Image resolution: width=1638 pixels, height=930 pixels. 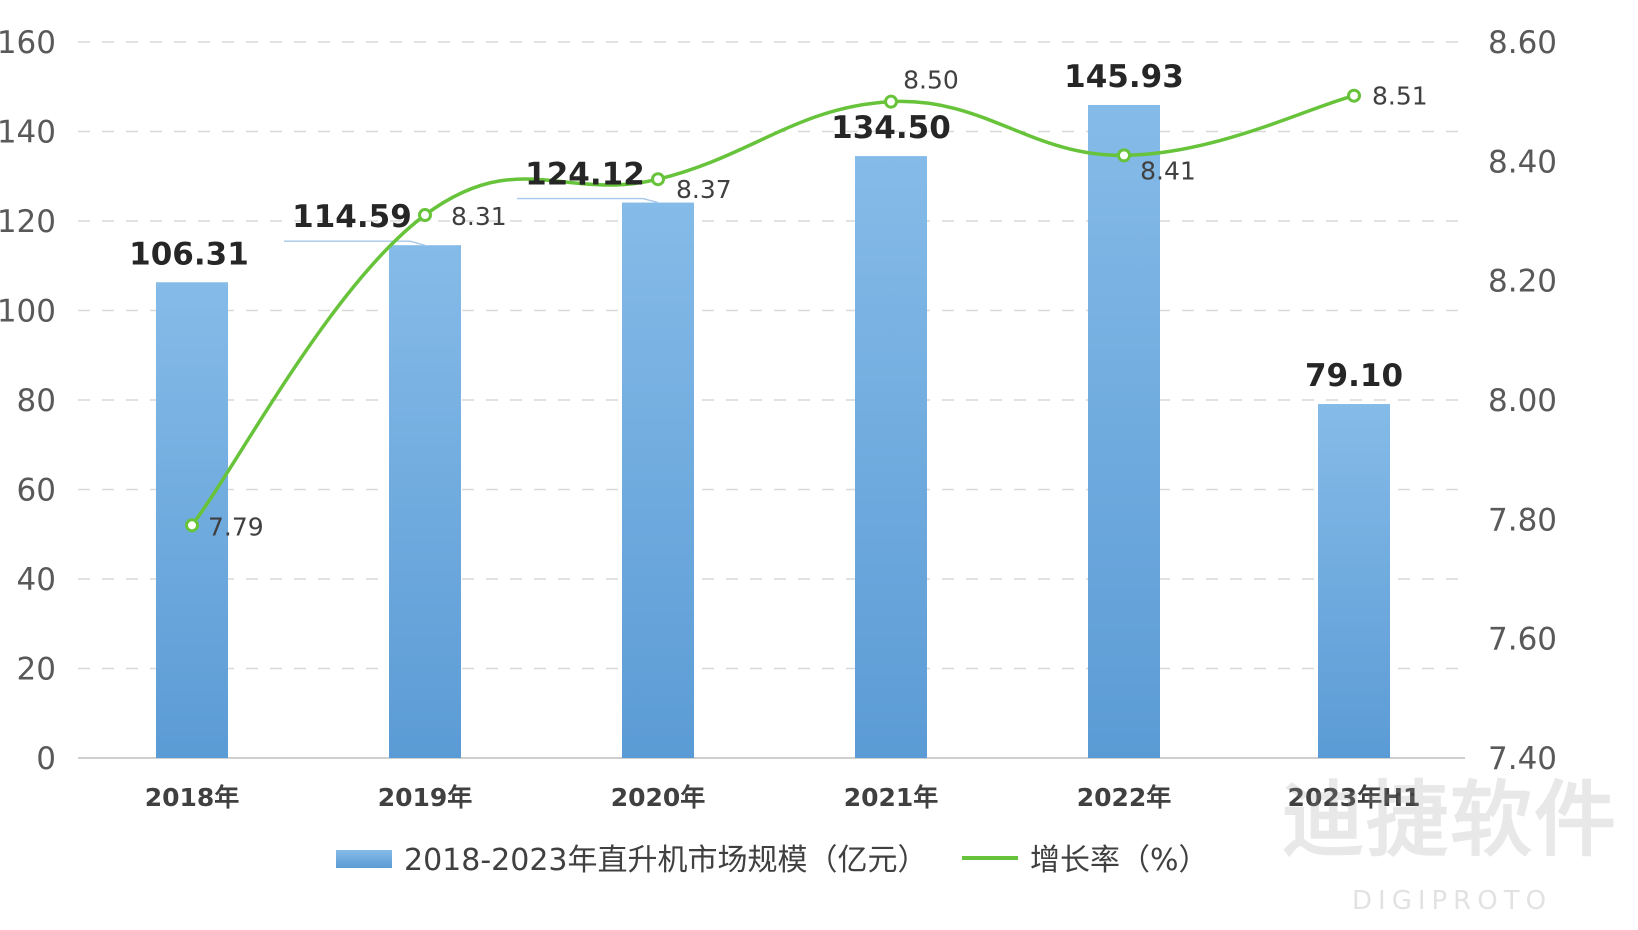 What do you see at coordinates (28, 133) in the screenshot?
I see `left-axis-tick-label: 140` at bounding box center [28, 133].